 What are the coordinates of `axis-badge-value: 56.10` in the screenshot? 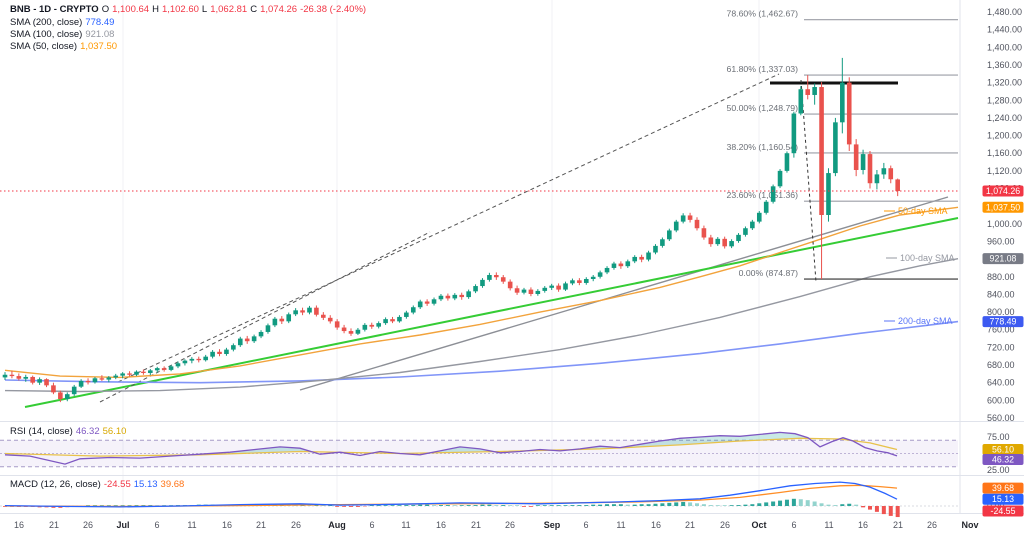 It's located at (1003, 449).